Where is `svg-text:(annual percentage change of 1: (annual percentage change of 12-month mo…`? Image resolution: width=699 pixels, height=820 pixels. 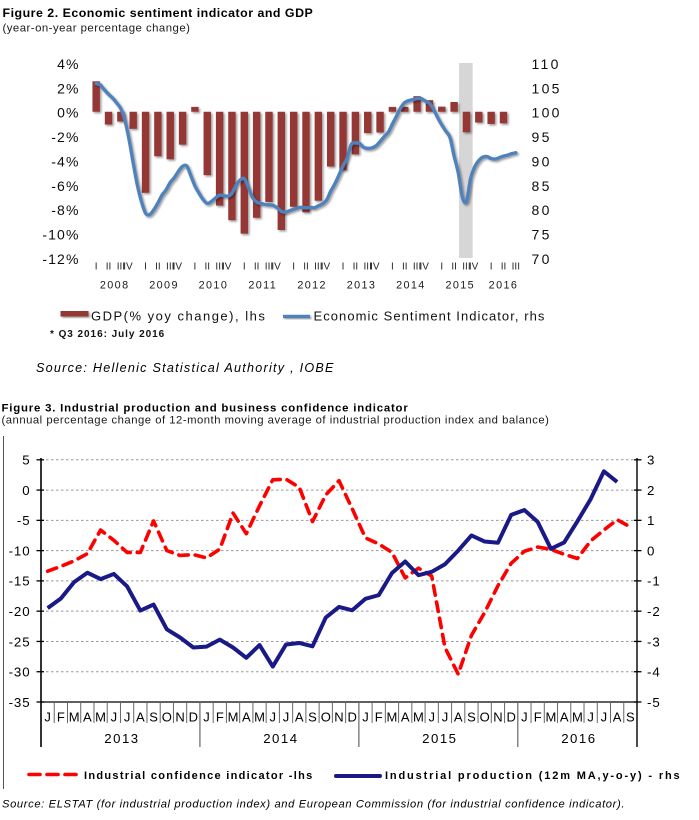
svg-text:(annual percentage change of 1: (annual percentage change of 12-month mo… is located at coordinates (276, 421).